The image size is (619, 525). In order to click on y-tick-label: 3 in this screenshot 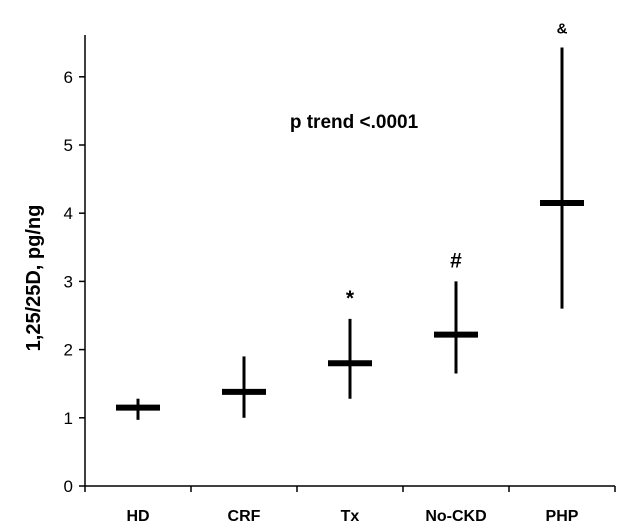, I will do `click(68, 281)`.